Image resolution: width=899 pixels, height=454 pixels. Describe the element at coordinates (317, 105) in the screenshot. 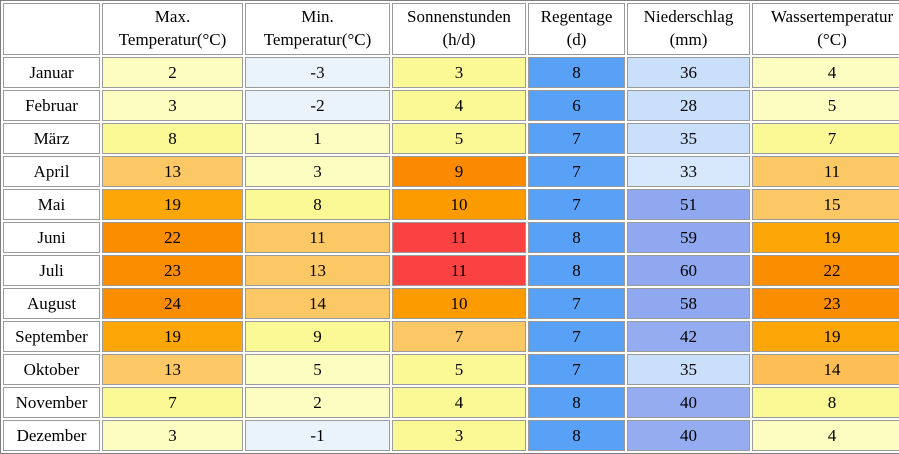

I see `cell-min_temp: -2` at that location.